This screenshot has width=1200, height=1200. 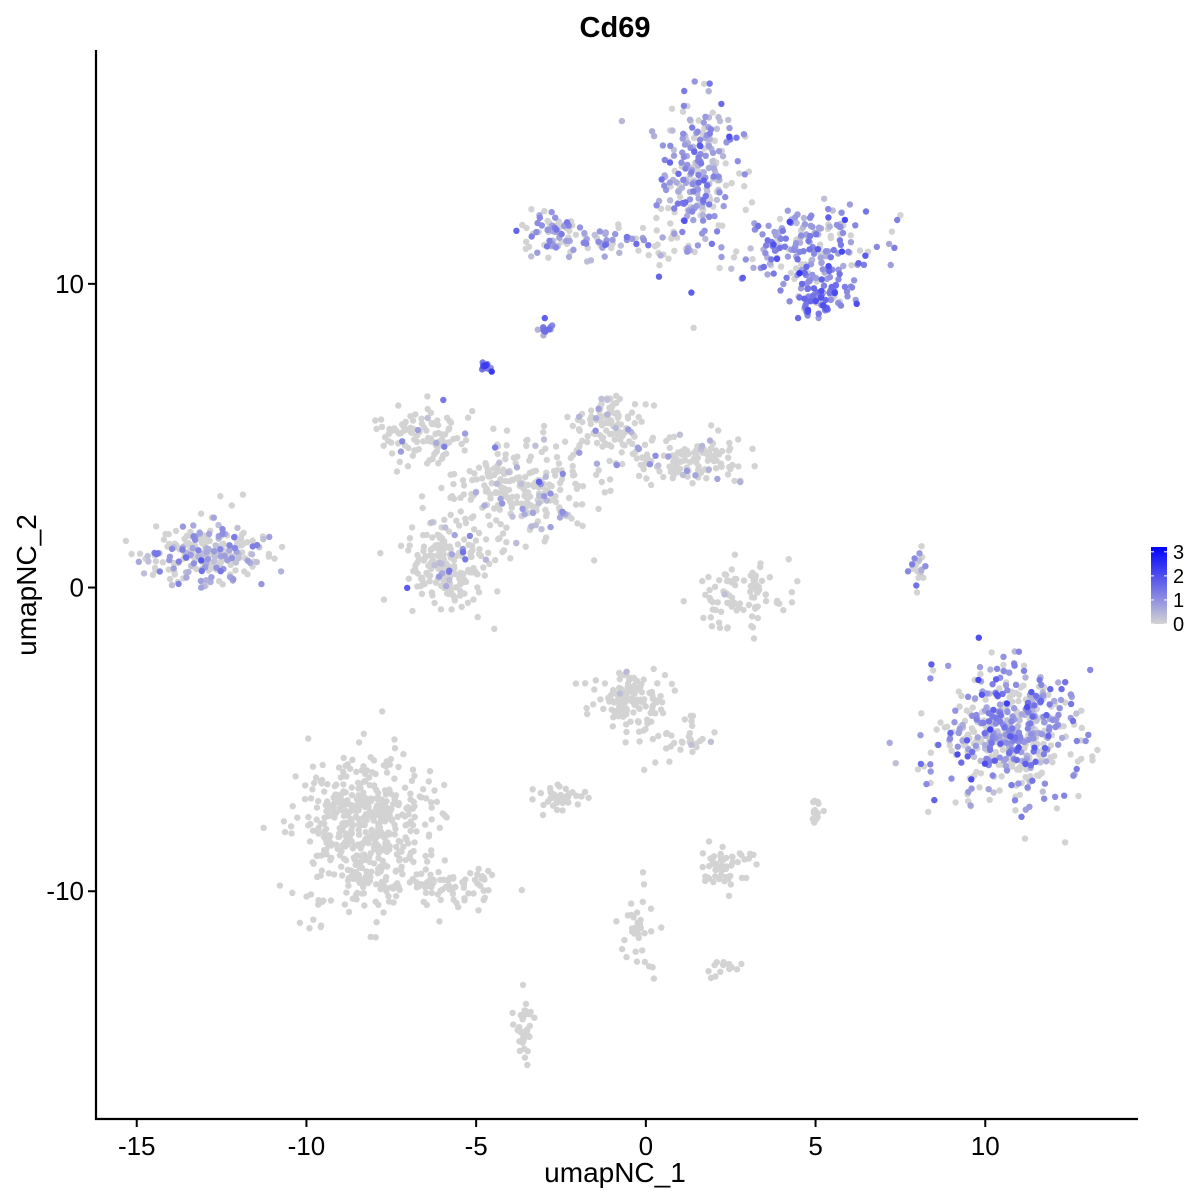 What do you see at coordinates (307, 1146) in the screenshot?
I see `x-tick-label: -10` at bounding box center [307, 1146].